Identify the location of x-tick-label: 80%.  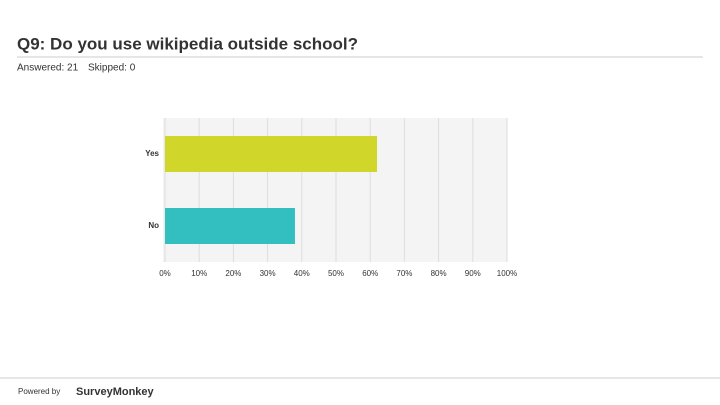
(439, 273).